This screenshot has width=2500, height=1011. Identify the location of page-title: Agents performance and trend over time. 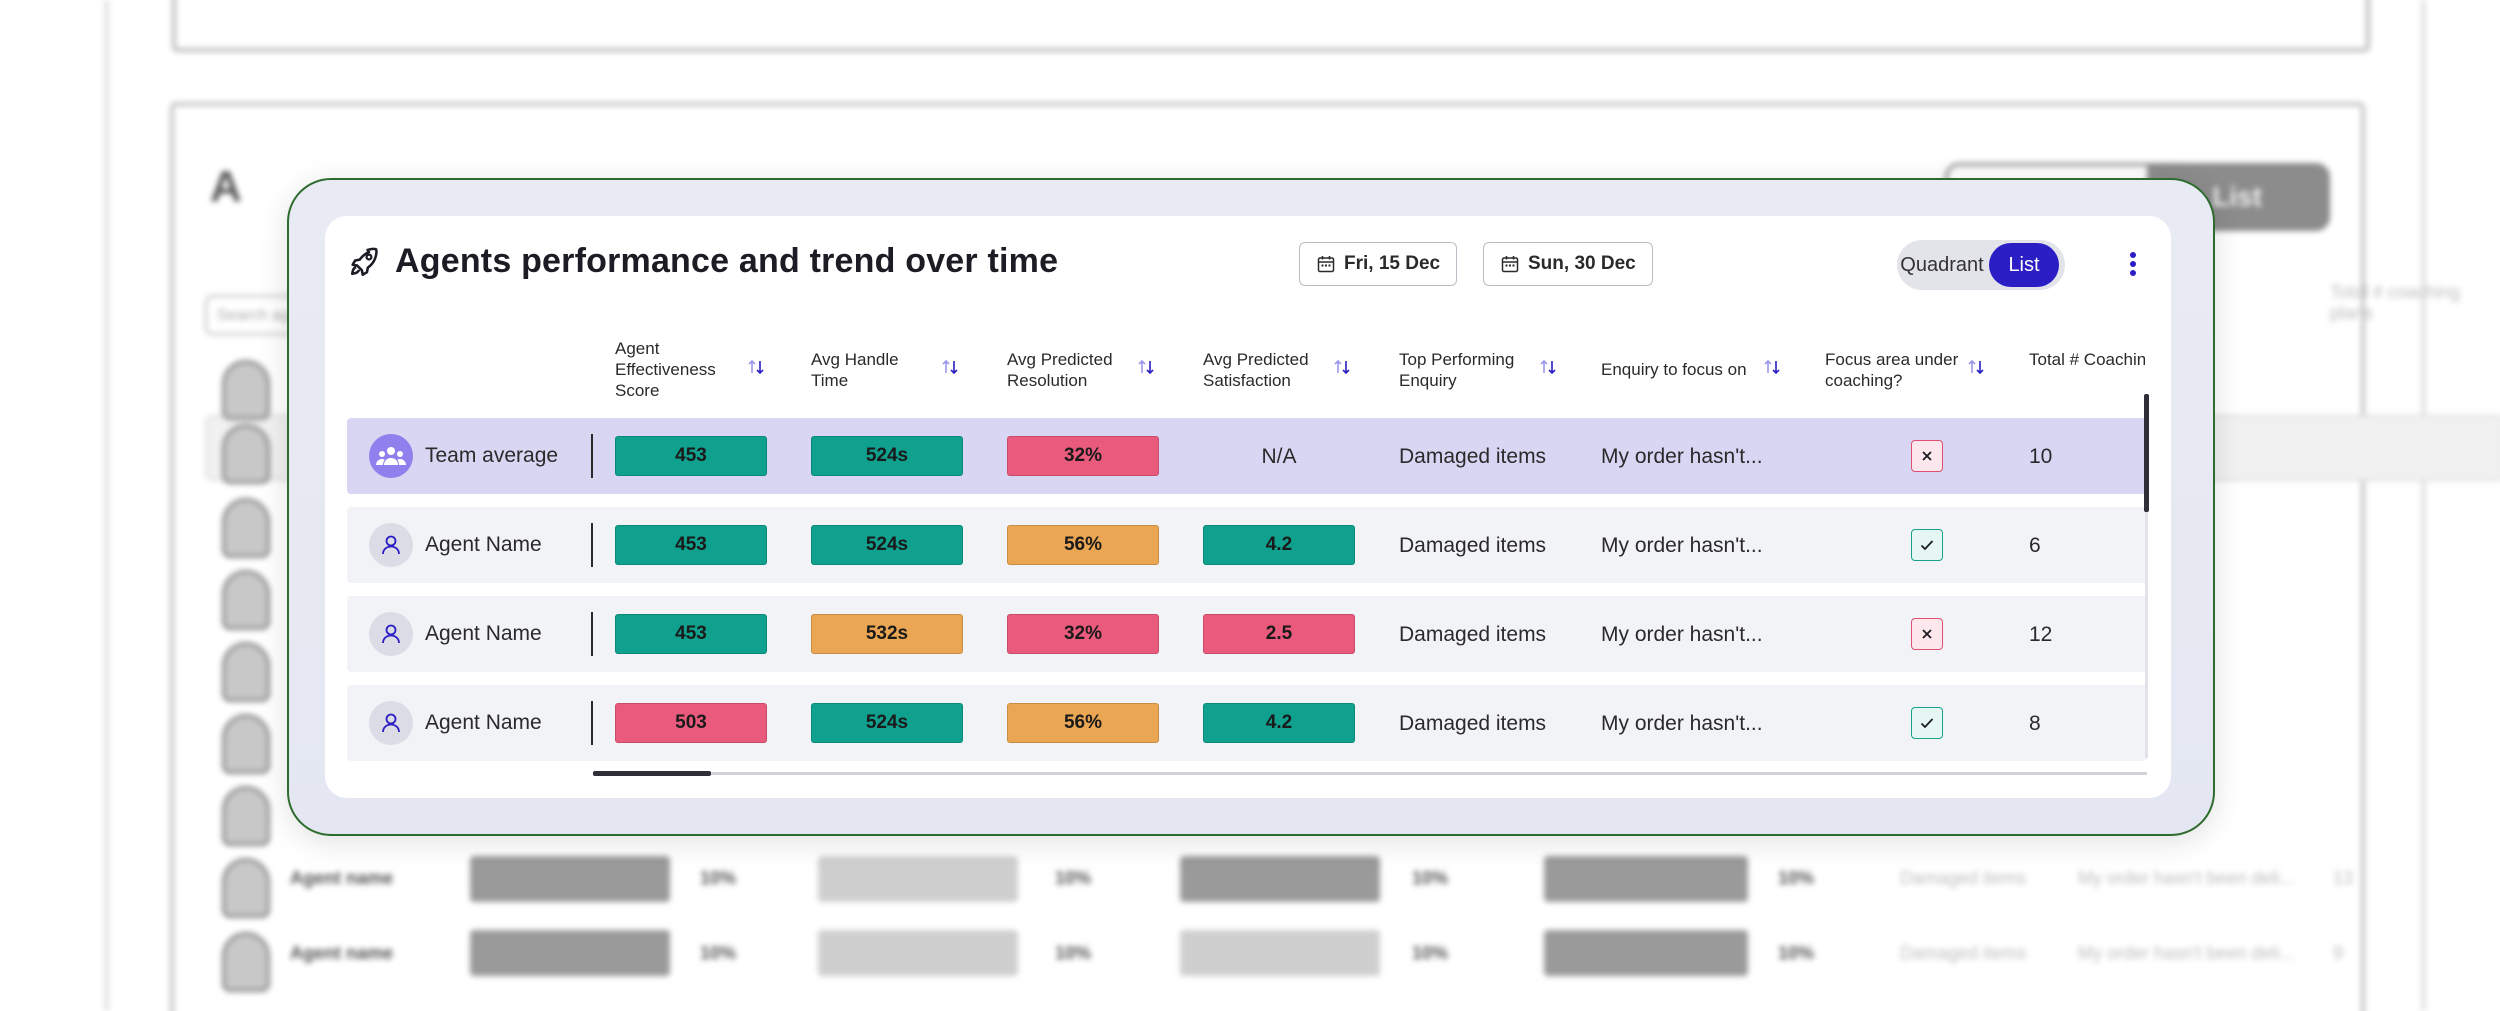
(727, 261).